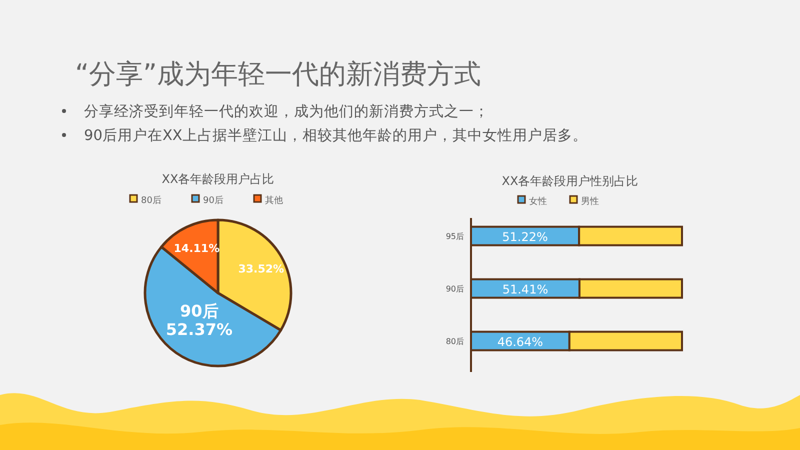 The height and width of the screenshot is (450, 800). What do you see at coordinates (455, 289) in the screenshot?
I see `y-tick-label: 90后` at bounding box center [455, 289].